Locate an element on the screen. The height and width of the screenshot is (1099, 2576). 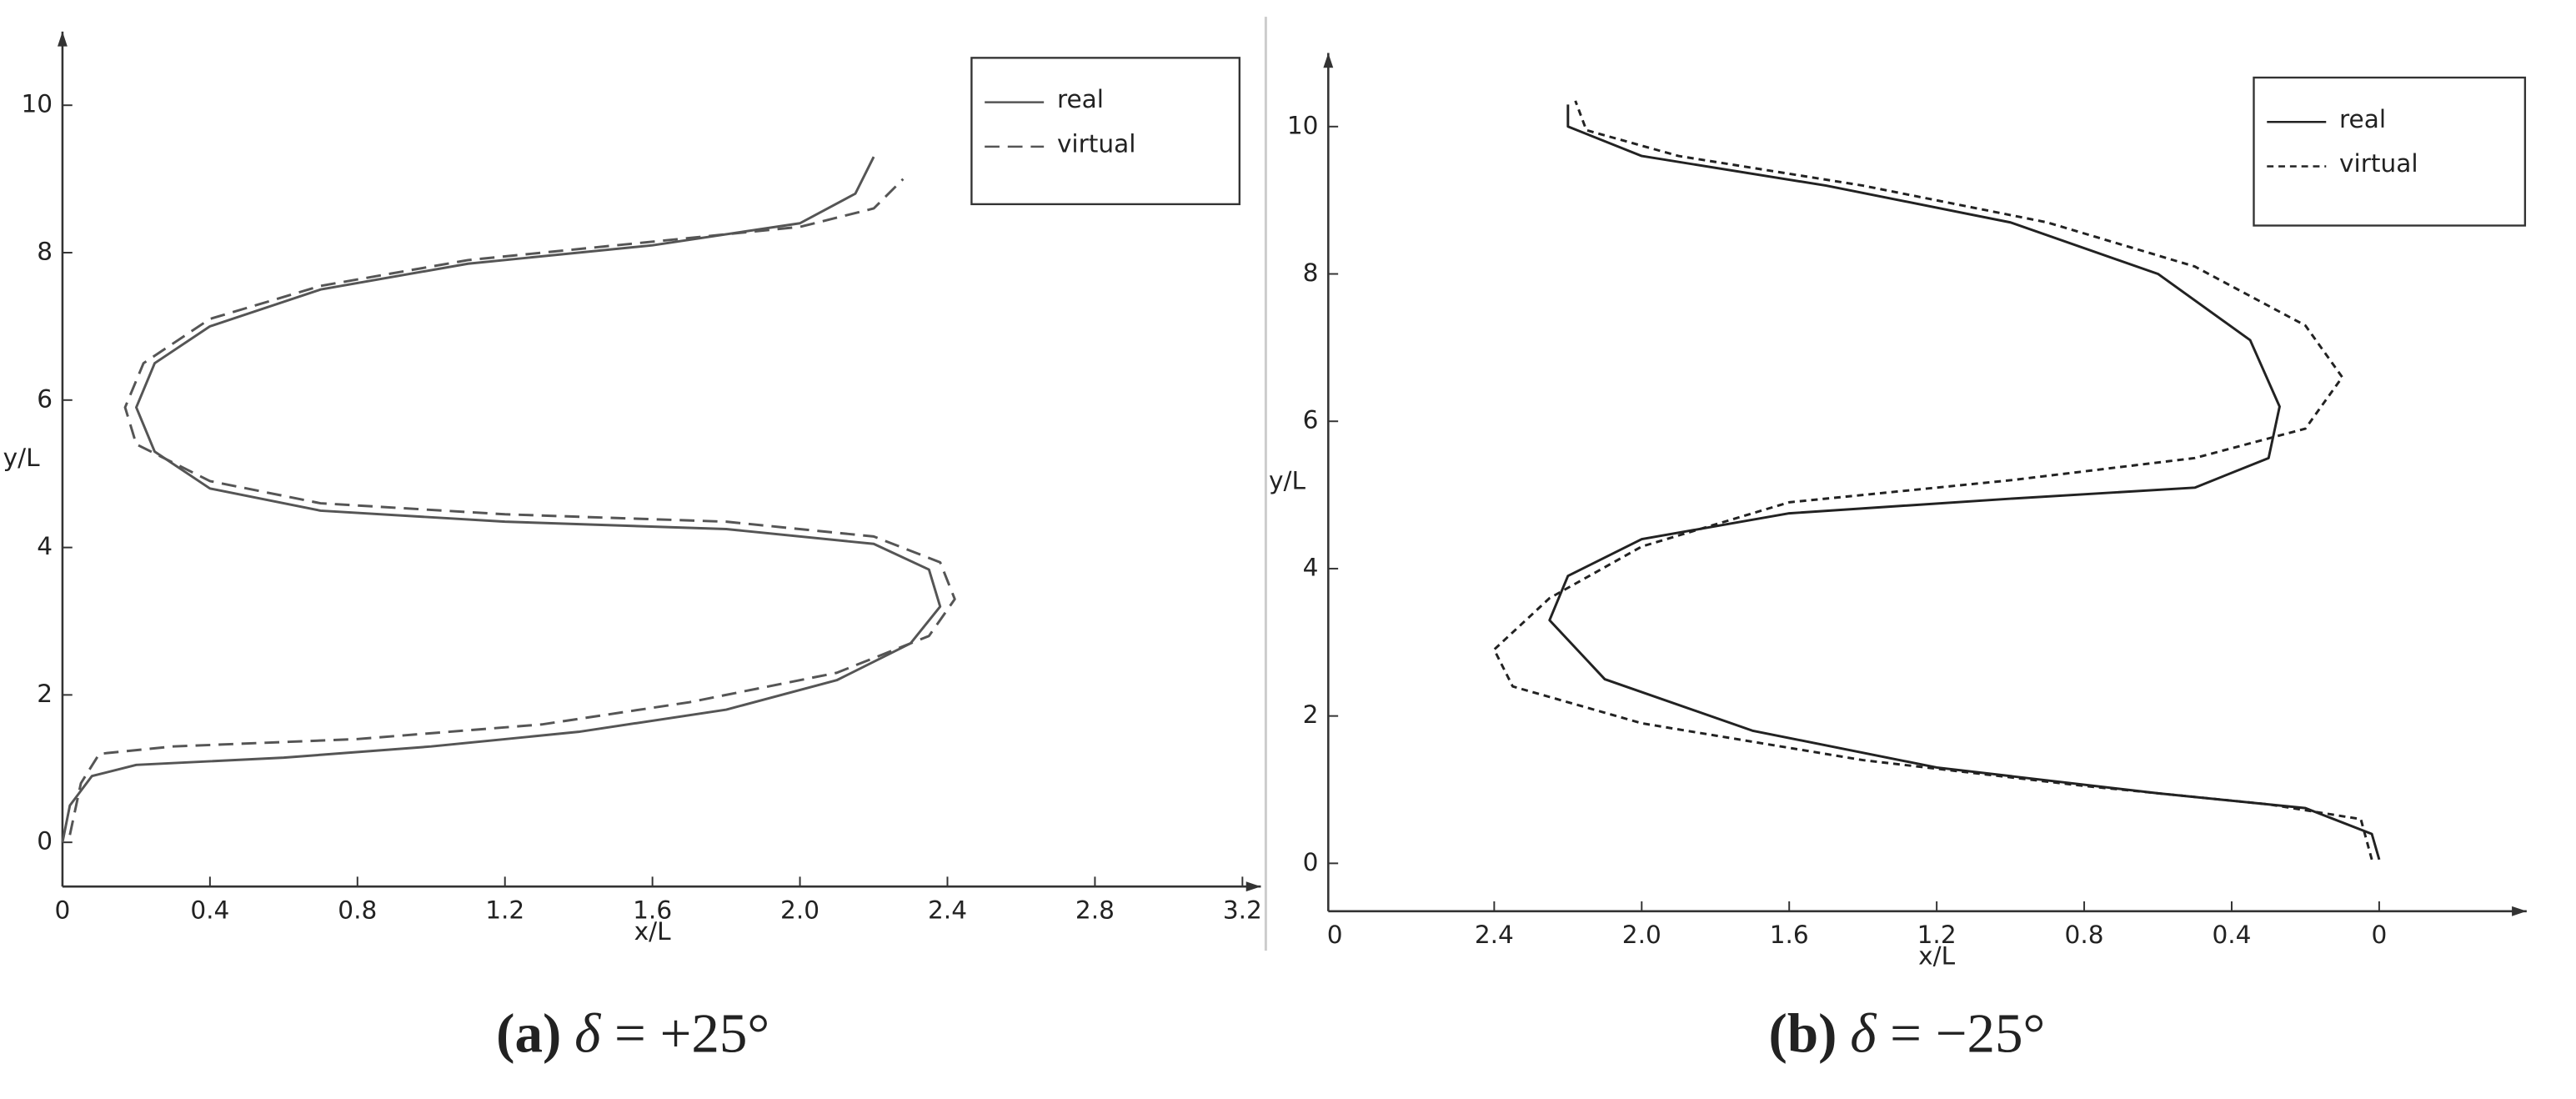
caption: (a) δ = +25° is located at coordinates (632, 1034).